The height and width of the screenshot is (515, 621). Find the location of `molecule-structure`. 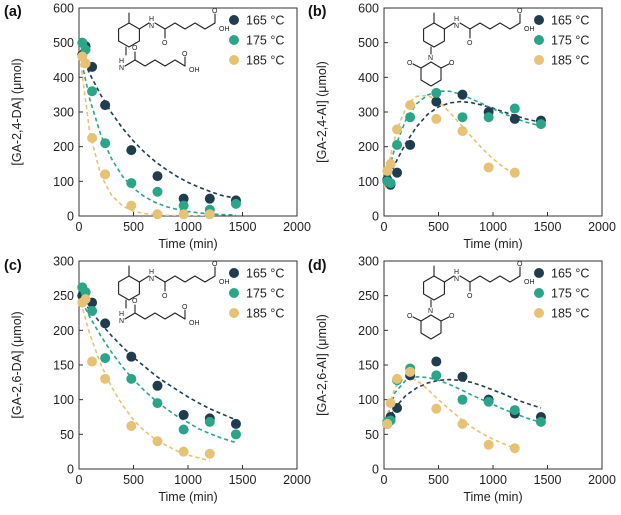

molecule-structure is located at coordinates (174, 41).